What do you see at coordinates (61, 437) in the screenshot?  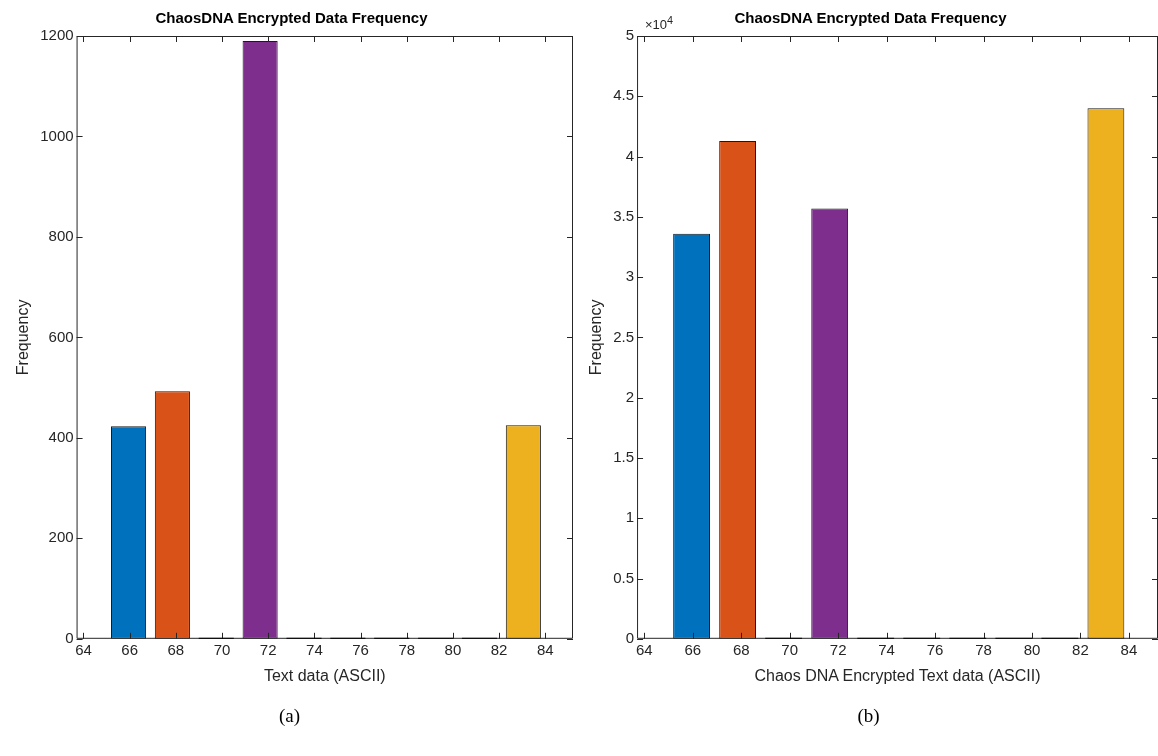 I see `y-tick-label: 400` at bounding box center [61, 437].